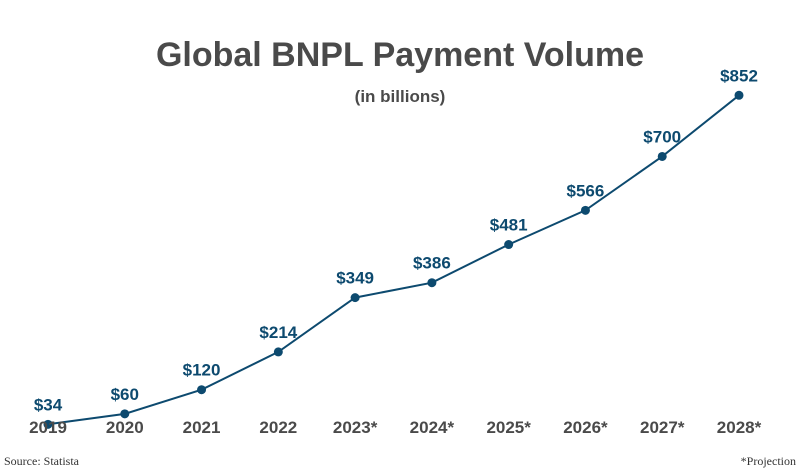 This screenshot has height=473, width=800. Describe the element at coordinates (586, 190) in the screenshot. I see `data-label: $566` at that location.